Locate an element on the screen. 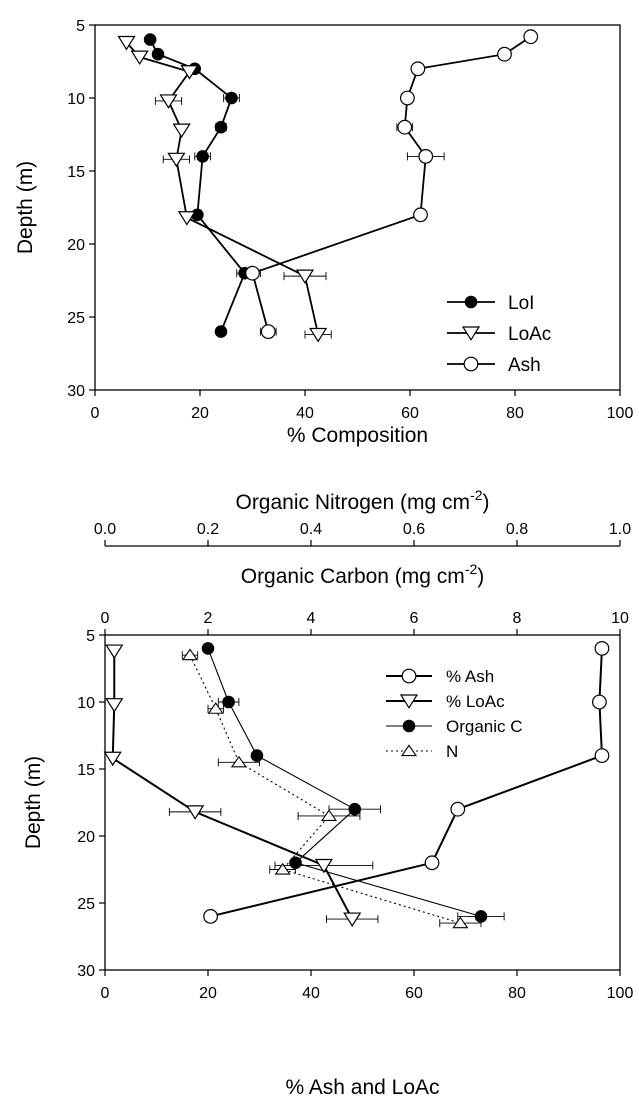  y-tick-label: 10 is located at coordinates (86, 703).